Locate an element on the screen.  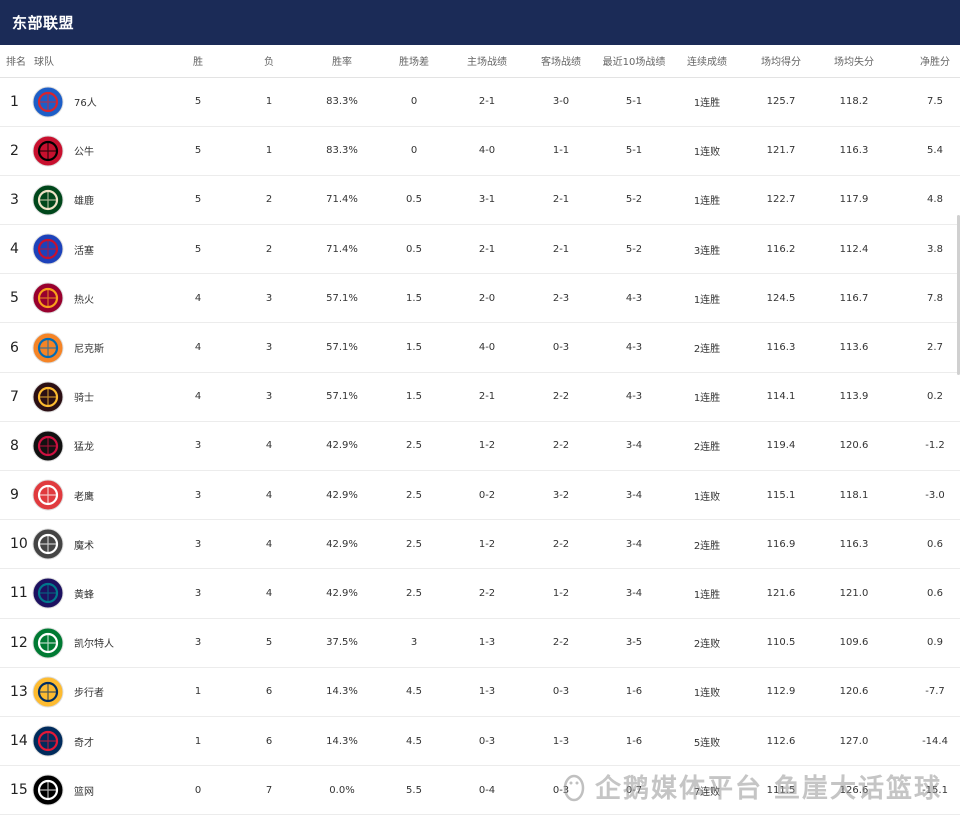
win-pct-cell: 42.9% is located at coordinates (342, 446).